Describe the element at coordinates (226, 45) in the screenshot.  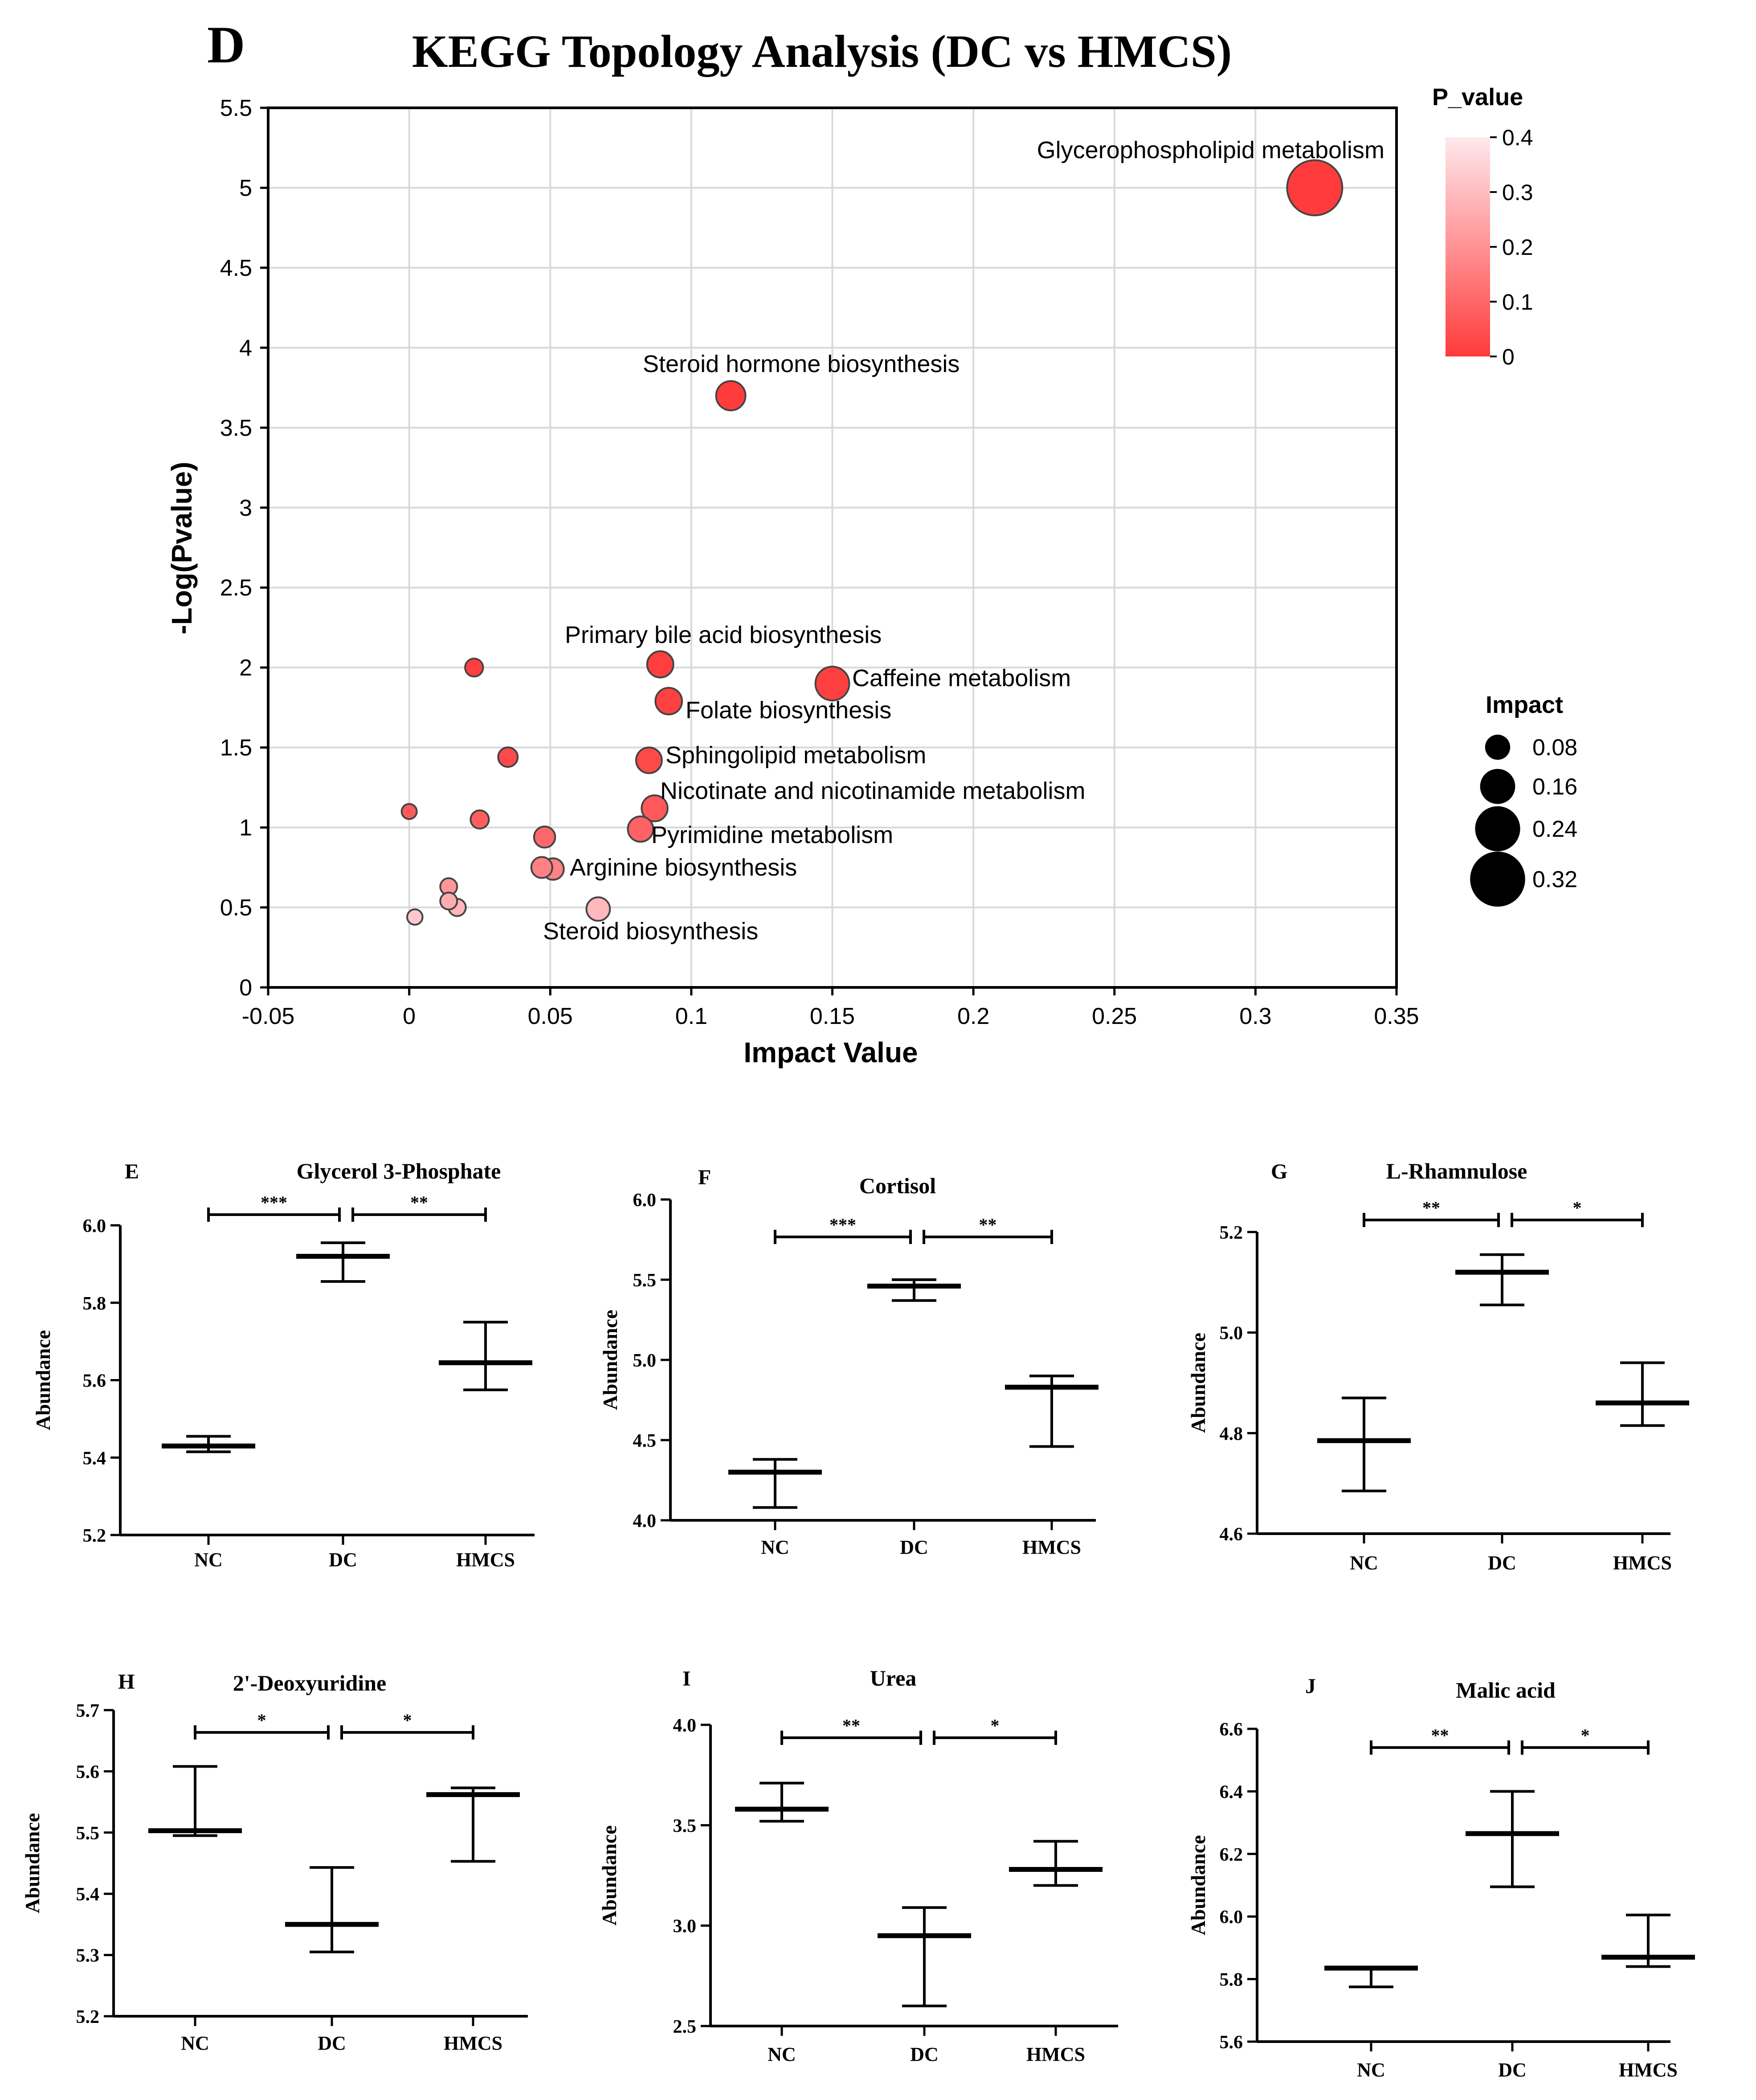
I see `panel-letter-D: D` at that location.